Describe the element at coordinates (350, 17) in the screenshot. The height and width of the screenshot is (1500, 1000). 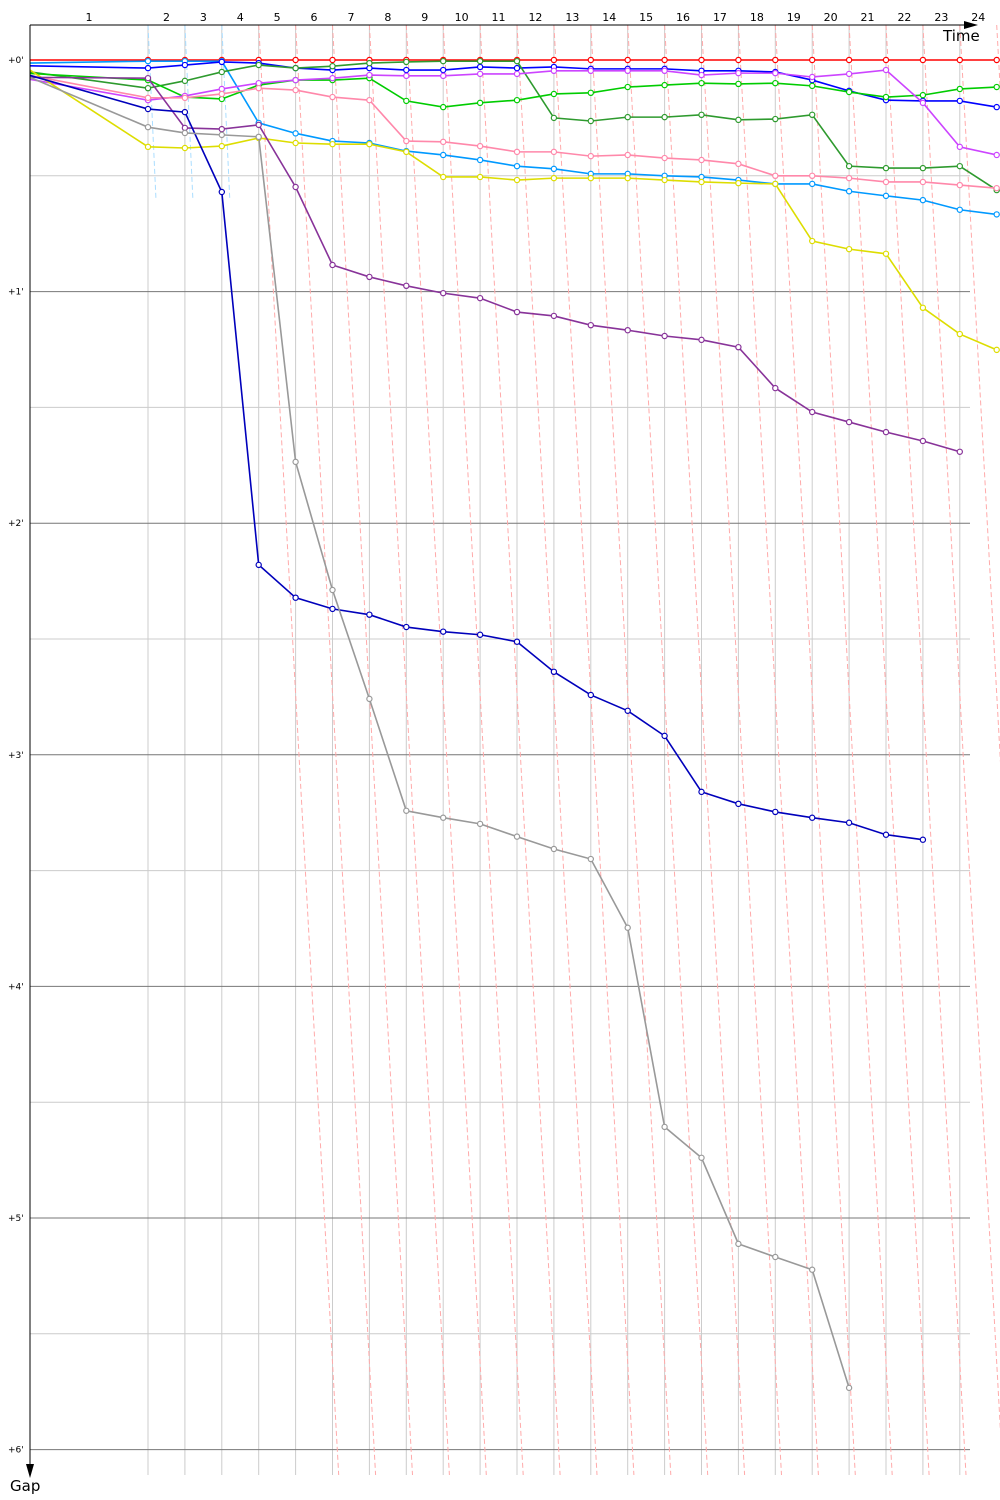
I see `x-tick-label: 7` at that location.